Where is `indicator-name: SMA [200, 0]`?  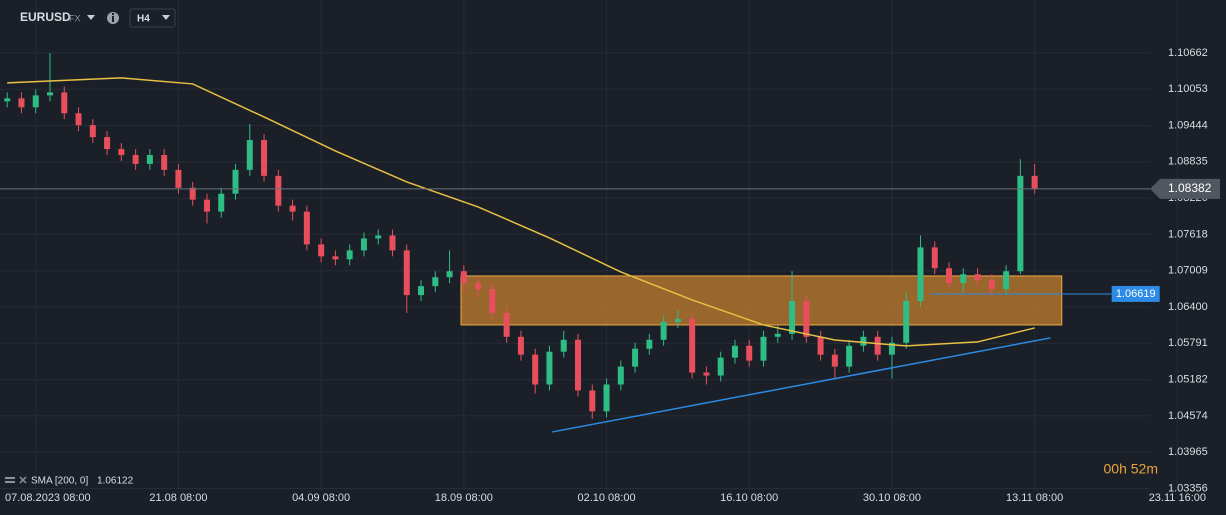
indicator-name: SMA [200, 0] is located at coordinates (59, 481).